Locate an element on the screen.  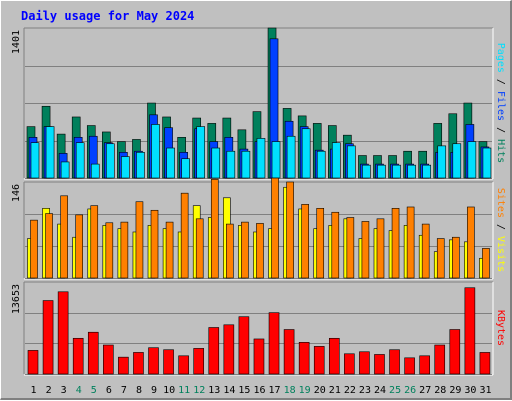
series-legend-label: Pages / Files / Hits is located at coordinates (500, 103).